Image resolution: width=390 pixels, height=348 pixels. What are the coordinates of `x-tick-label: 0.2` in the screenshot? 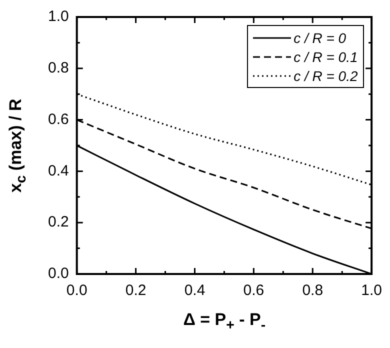 It's located at (135, 291).